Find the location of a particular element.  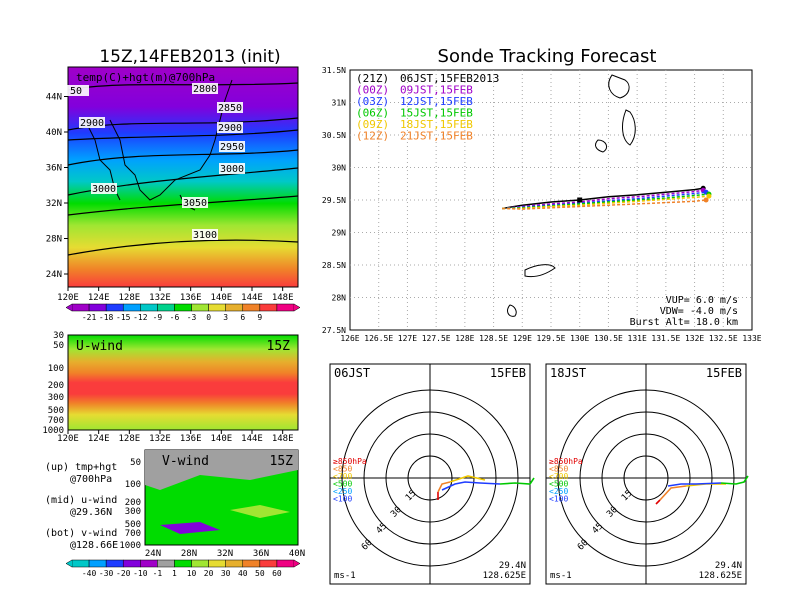

contour-label: 2950 is located at coordinates (232, 147).